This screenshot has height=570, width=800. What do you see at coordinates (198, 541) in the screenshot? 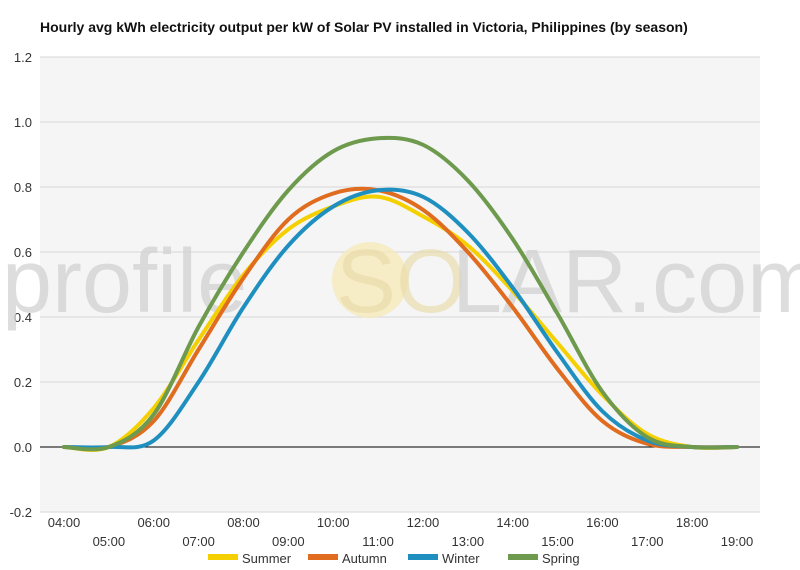
I see `x-tick-label: 07:00` at bounding box center [198, 541].